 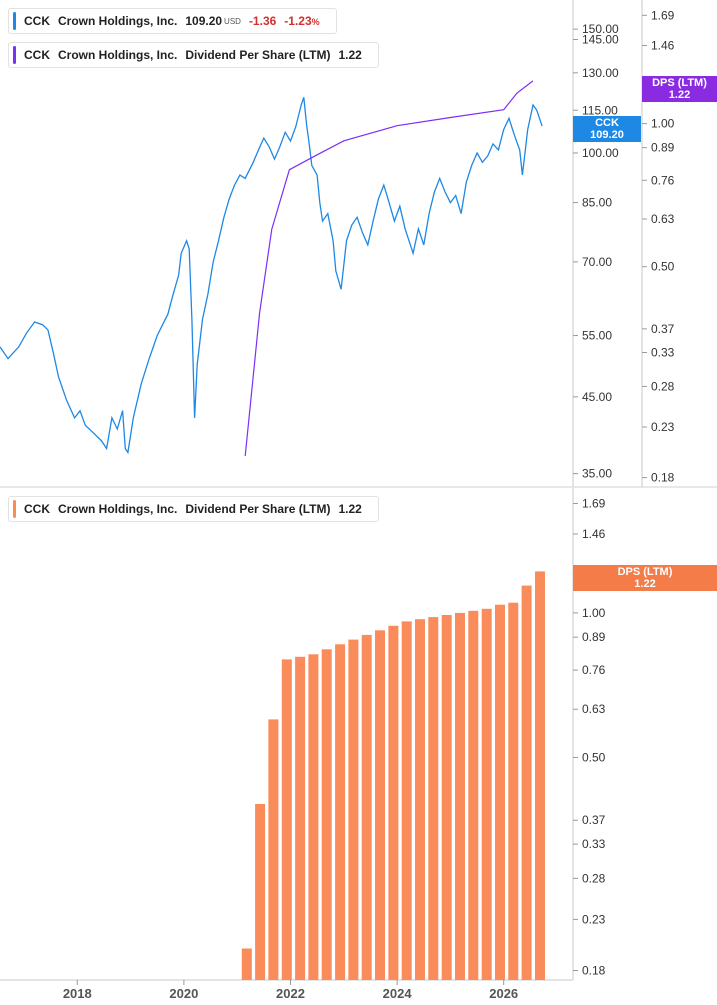 What do you see at coordinates (645, 584) in the screenshot?
I see `dps-bottom-tag-value: 1.22` at bounding box center [645, 584].